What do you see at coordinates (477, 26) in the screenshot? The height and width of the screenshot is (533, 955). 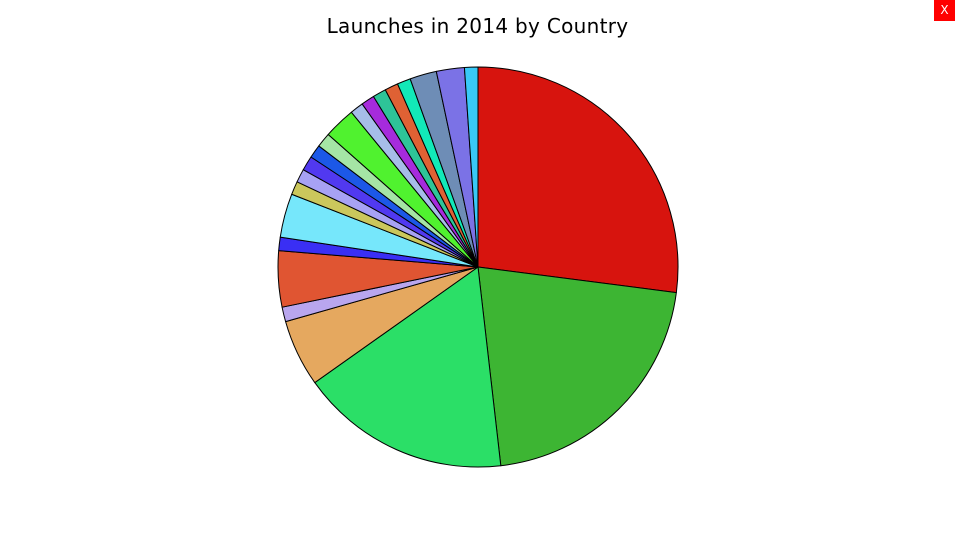 I see `chart-title: Launches in 2014 by Country` at bounding box center [477, 26].